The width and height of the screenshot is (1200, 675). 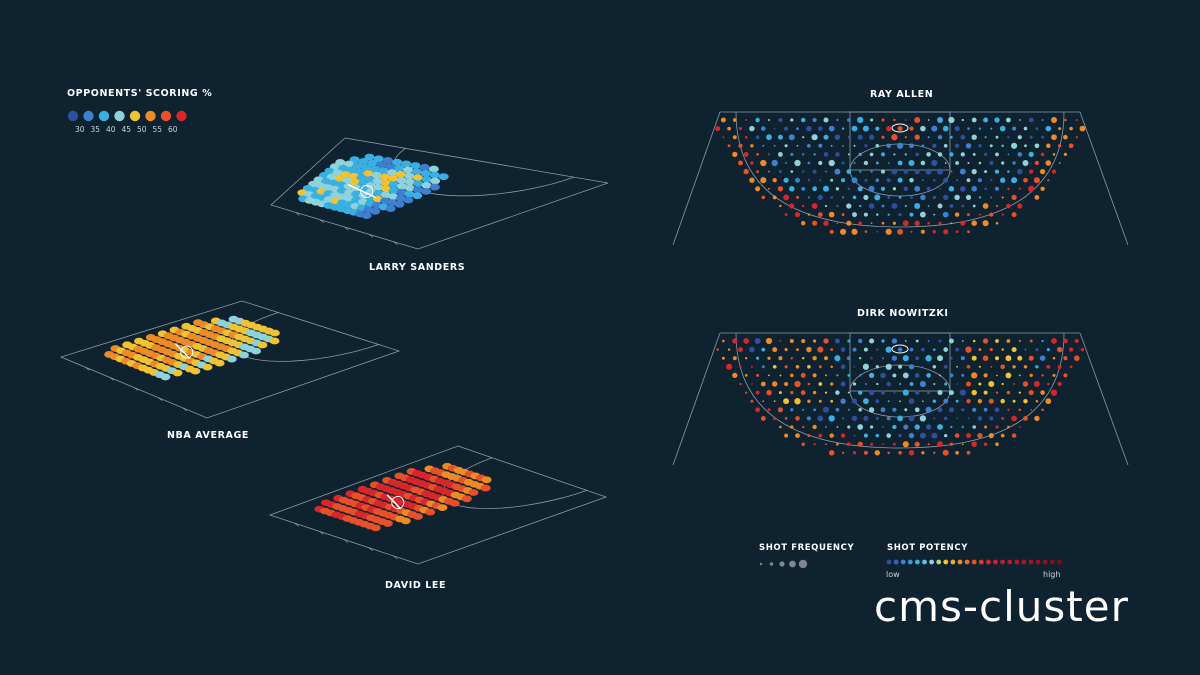 I want to click on scoring-legend-tick: 50, so click(x=142, y=129).